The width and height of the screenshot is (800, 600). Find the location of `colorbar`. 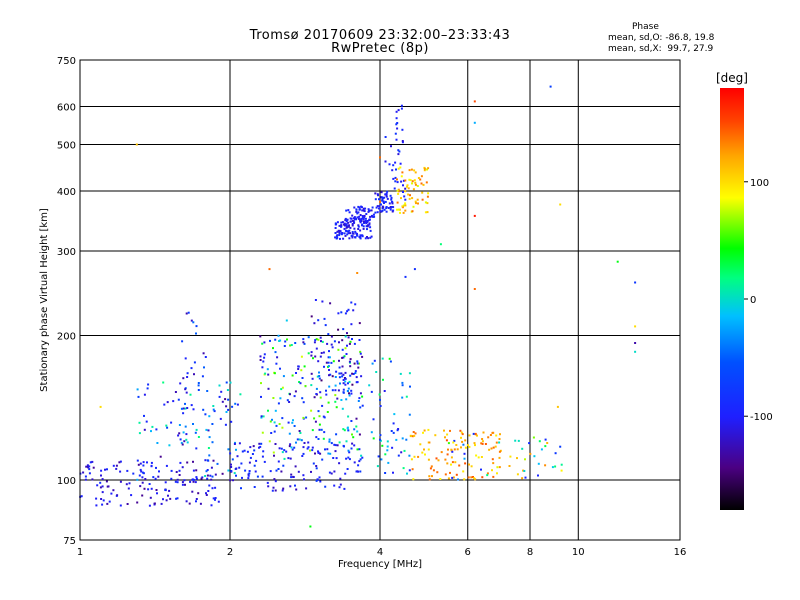

colorbar is located at coordinates (732, 299).